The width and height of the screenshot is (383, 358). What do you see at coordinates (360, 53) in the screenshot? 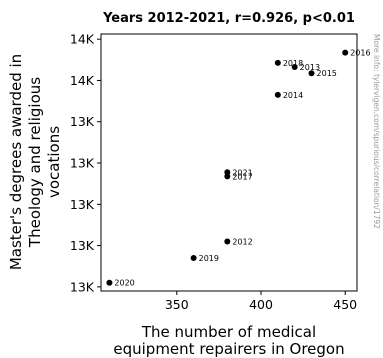
I see `data-point-label: 2016` at bounding box center [360, 53].